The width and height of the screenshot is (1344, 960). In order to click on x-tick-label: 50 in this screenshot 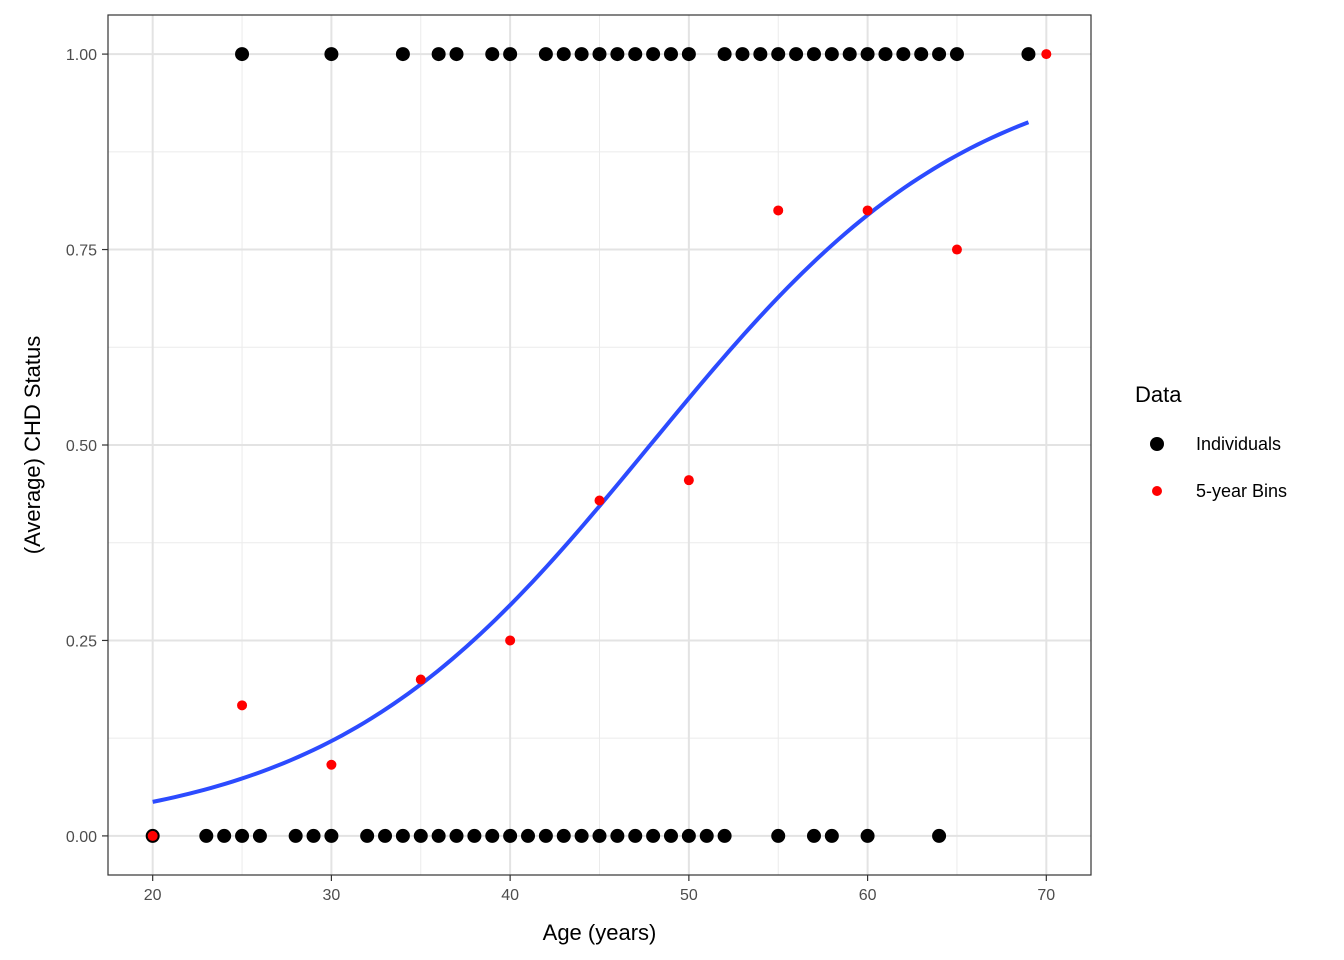, I will do `click(689, 895)`.